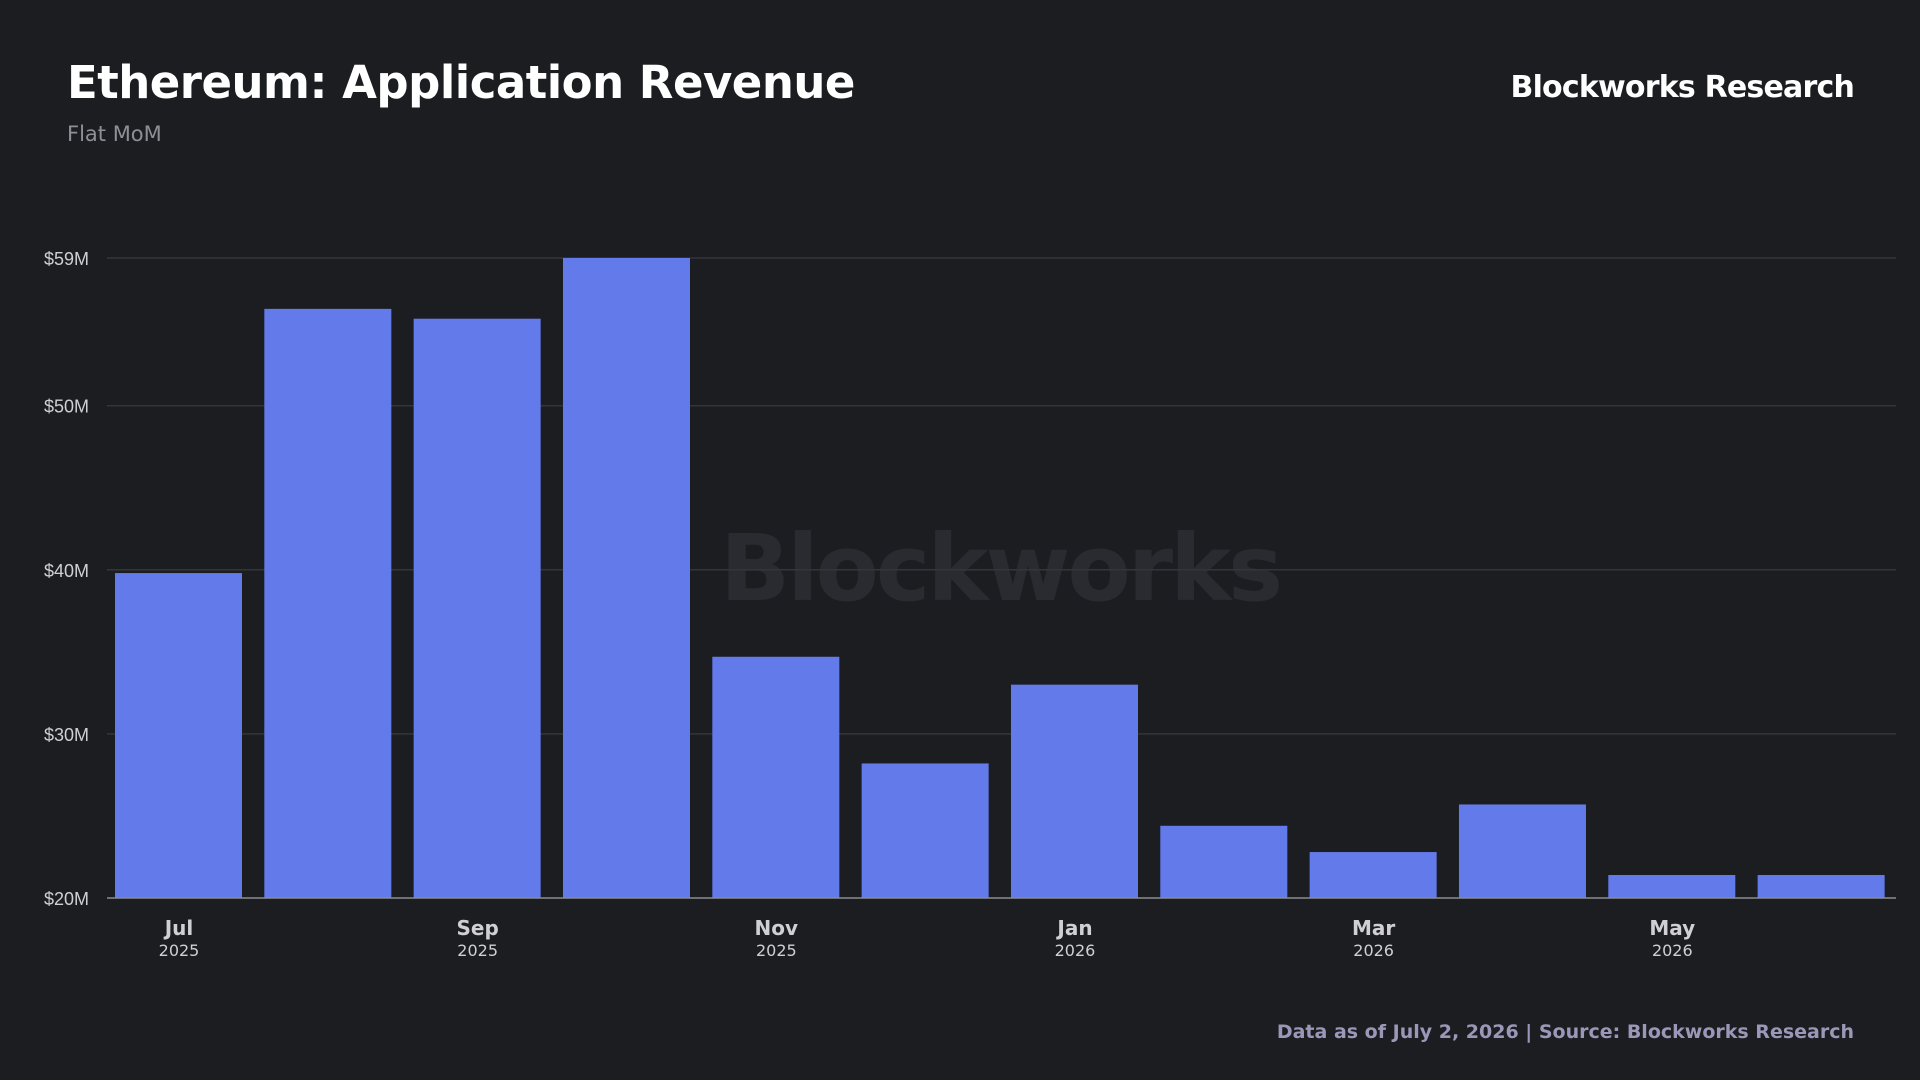  Describe the element at coordinates (478, 928) in the screenshot. I see `x-tick-month-label: Sep` at that location.